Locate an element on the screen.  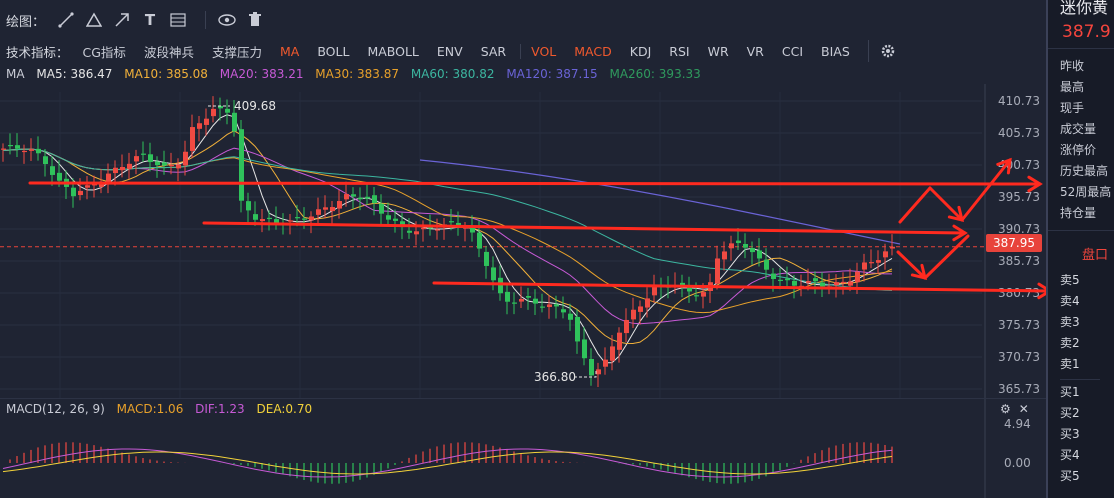
price-axis-label: 395.73 is located at coordinates (1019, 197).